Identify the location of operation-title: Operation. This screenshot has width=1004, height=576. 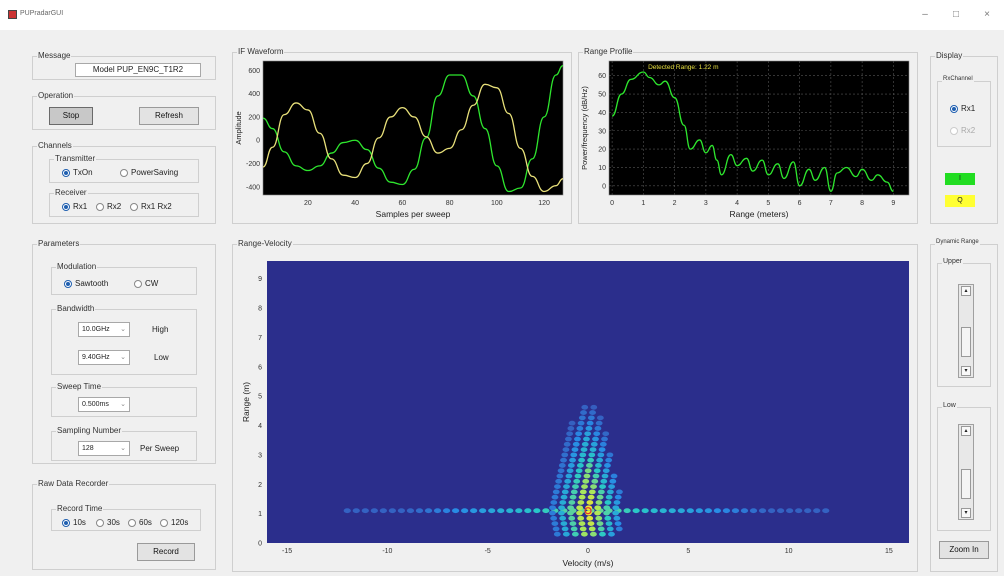
(56, 95).